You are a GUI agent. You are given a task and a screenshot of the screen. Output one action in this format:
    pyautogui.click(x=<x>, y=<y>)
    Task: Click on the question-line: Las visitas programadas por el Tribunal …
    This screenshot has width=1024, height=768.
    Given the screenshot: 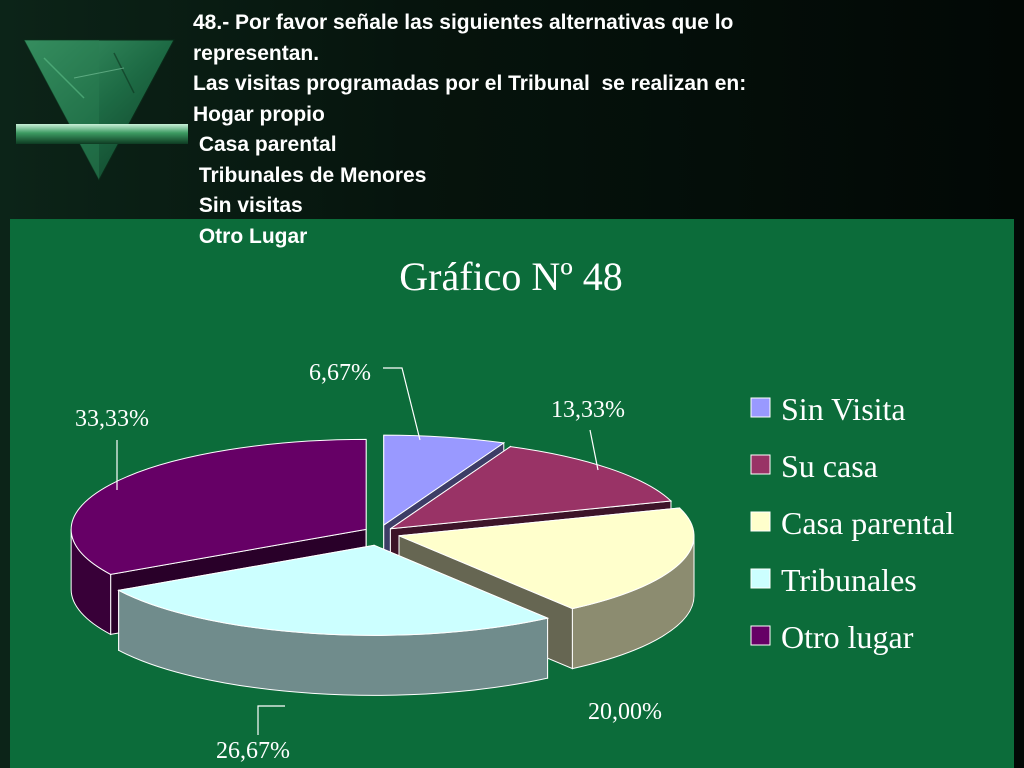 What is the action you would take?
    pyautogui.click(x=470, y=83)
    